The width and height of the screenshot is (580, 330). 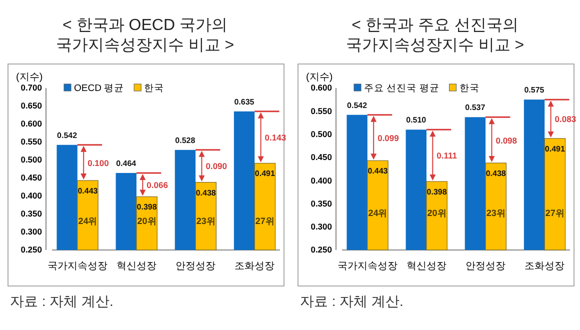 What do you see at coordinates (31, 105) in the screenshot?
I see `y-tick-label: 0.650` at bounding box center [31, 105].